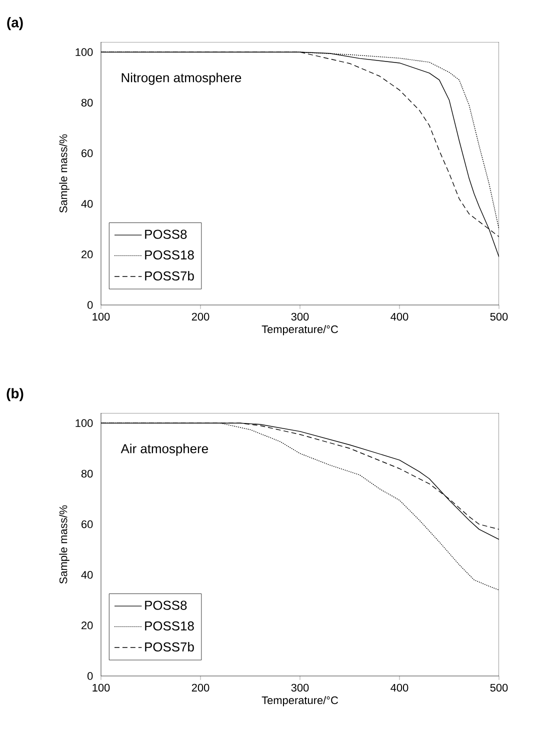 The image size is (541, 730). I want to click on chart-title: (b), so click(15, 395).